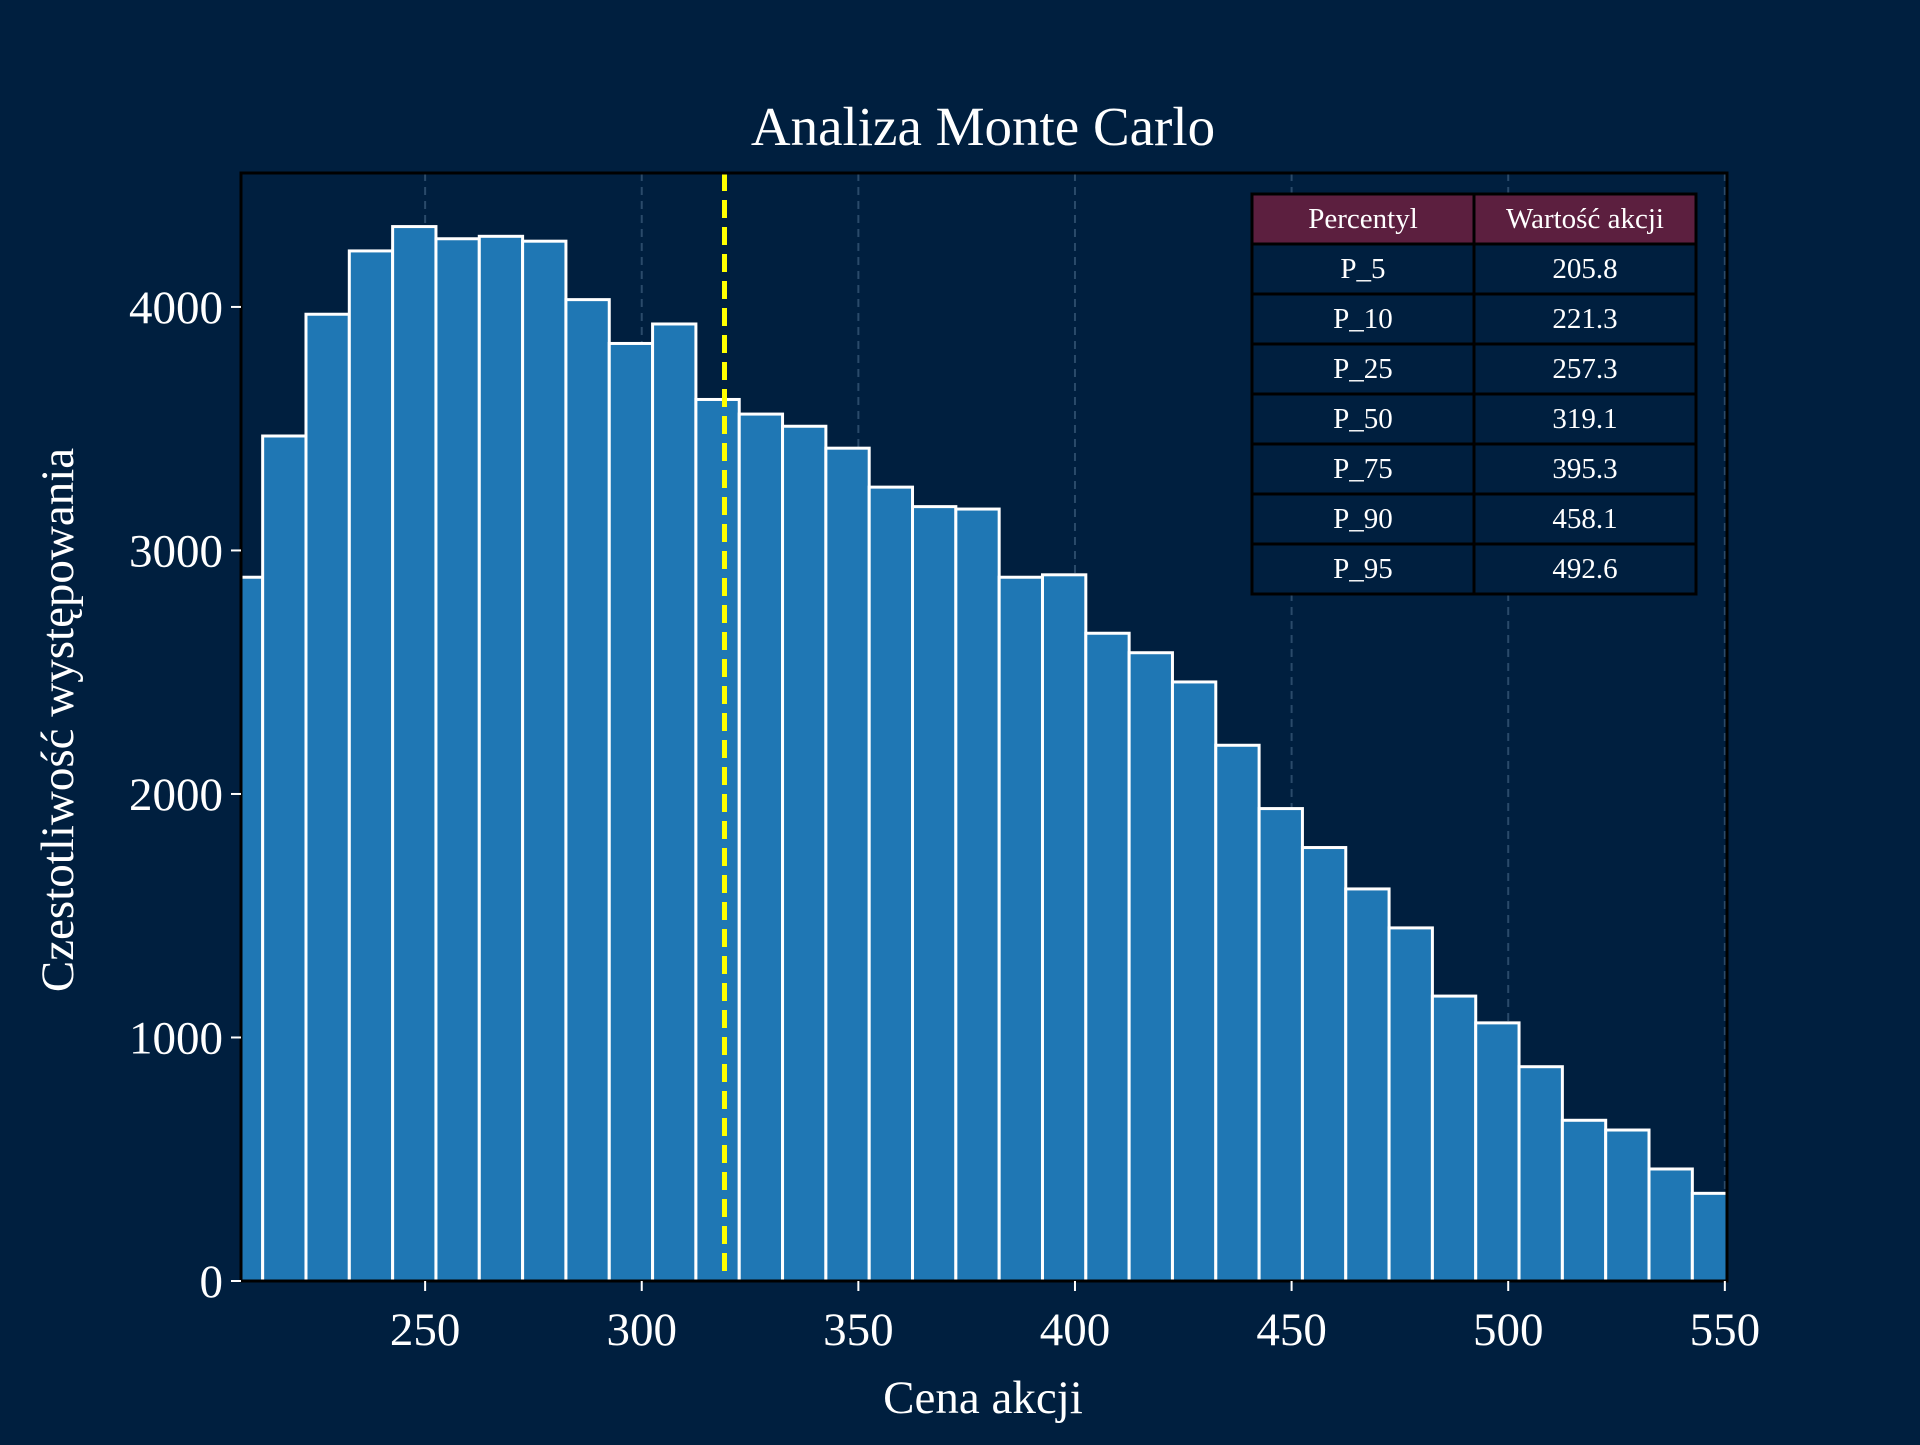 Image resolution: width=1920 pixels, height=1445 pixels. Describe the element at coordinates (858, 1330) in the screenshot. I see `x-tick-label: 350` at that location.